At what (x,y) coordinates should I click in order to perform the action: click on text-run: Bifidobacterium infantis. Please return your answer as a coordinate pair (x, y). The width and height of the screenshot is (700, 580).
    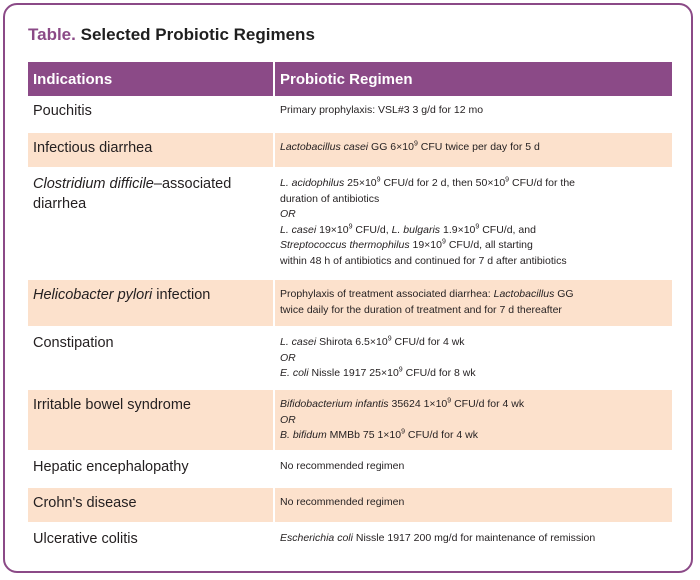
    Looking at the image, I should click on (334, 404).